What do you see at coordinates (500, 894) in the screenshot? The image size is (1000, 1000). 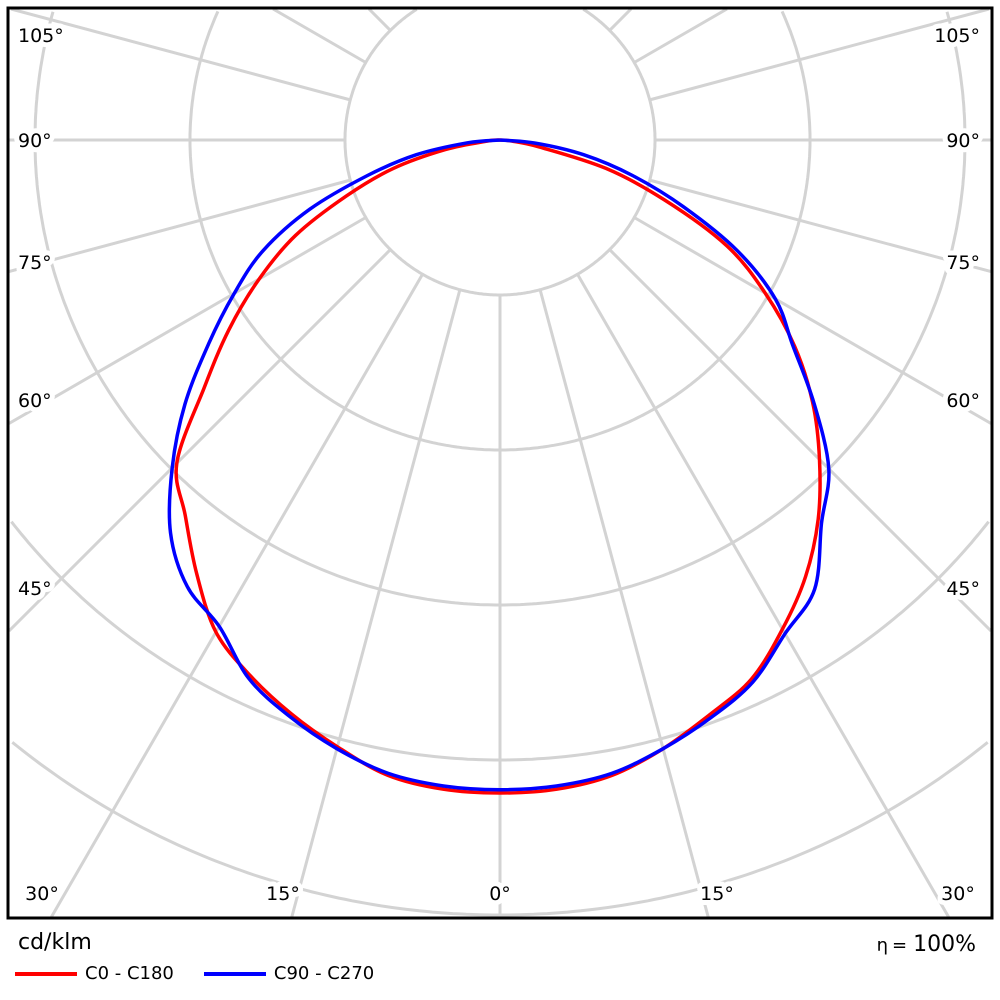 I see `angle-label-bottom: 0°` at bounding box center [500, 894].